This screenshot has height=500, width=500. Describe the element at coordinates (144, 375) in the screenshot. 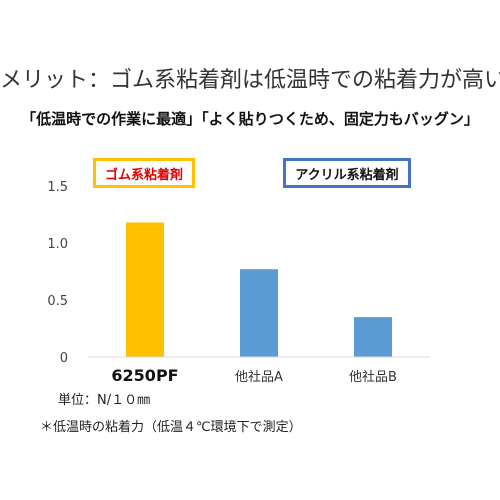

I see `x-category-label: 6250PF` at that location.